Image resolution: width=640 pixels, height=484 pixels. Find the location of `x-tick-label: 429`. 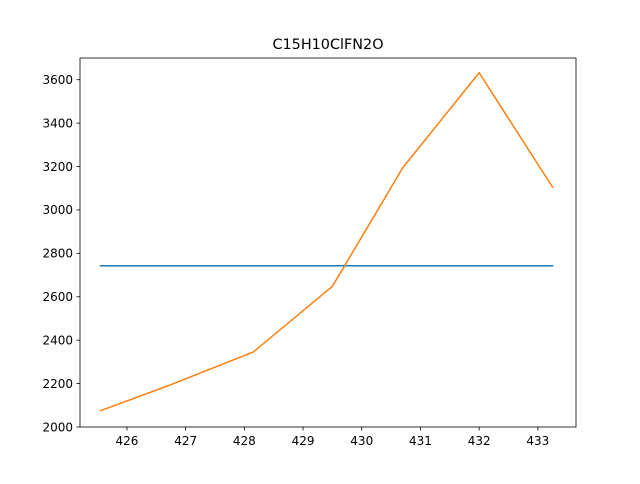

x-tick-label: 429 is located at coordinates (303, 441).